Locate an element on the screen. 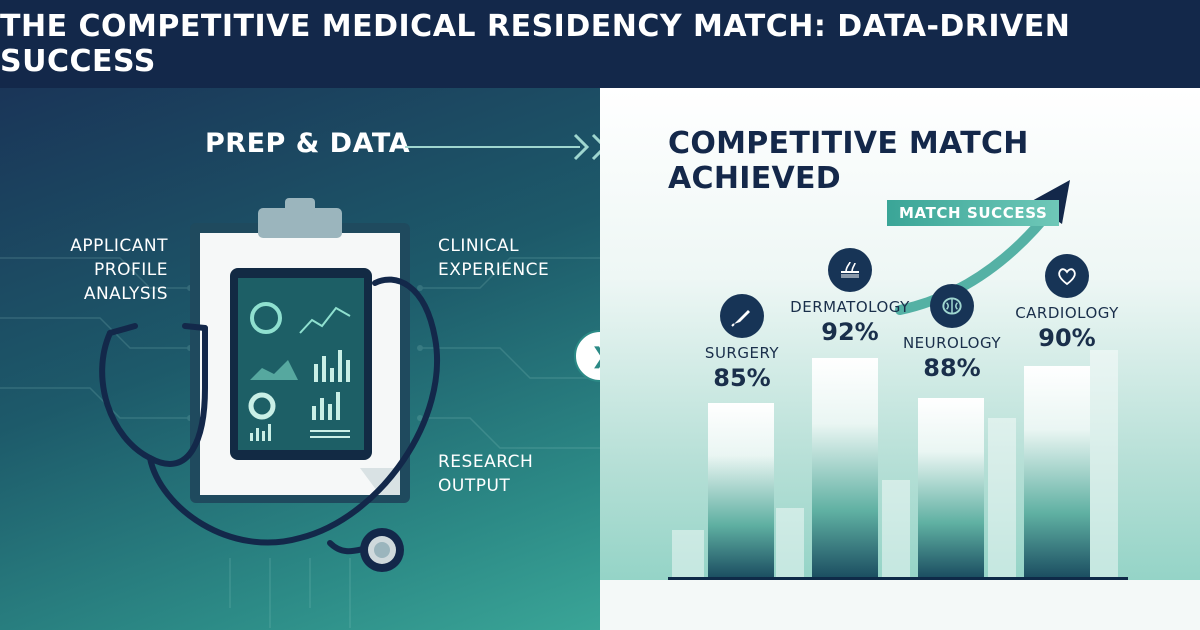 The image size is (1200, 630). stethoscope-icon is located at coordinates (269, 415).